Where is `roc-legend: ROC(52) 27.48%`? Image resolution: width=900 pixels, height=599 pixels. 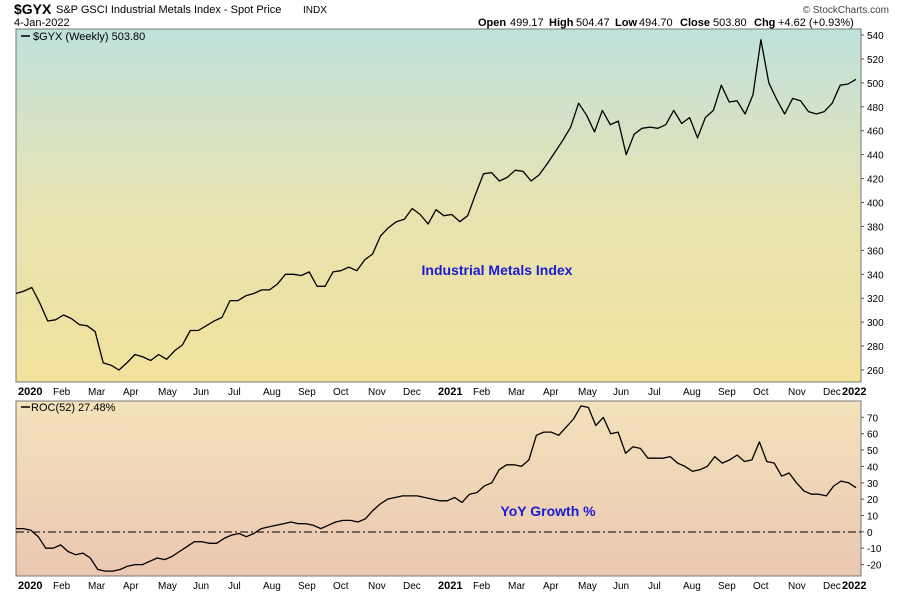
roc-legend: ROC(52) 27.48% is located at coordinates (73, 408).